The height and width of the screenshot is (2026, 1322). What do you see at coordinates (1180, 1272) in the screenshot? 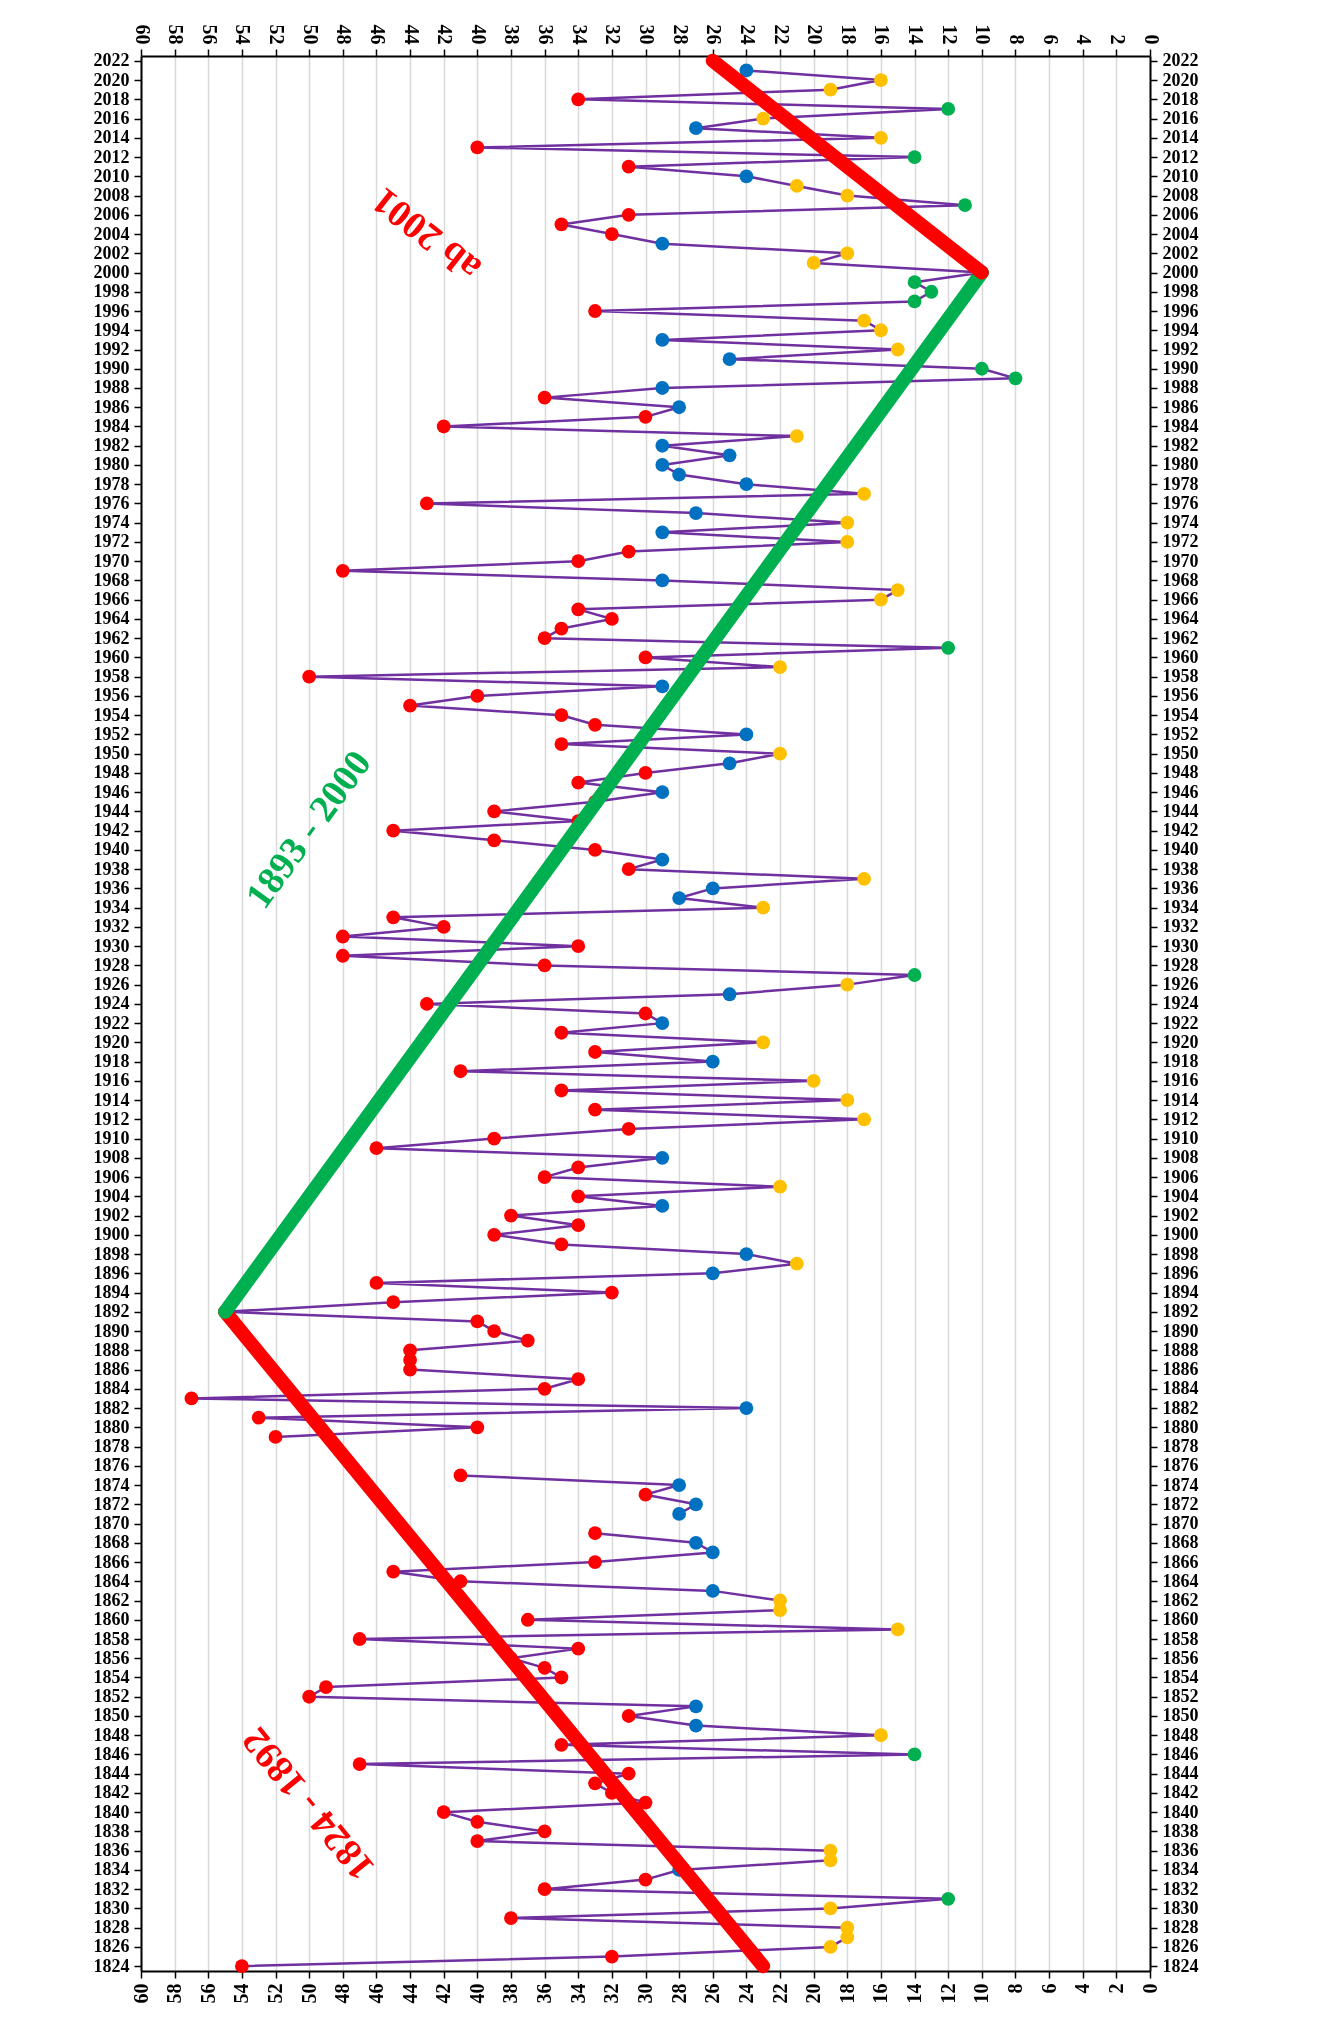
I see `y2-tick-label: 1896` at bounding box center [1180, 1272].